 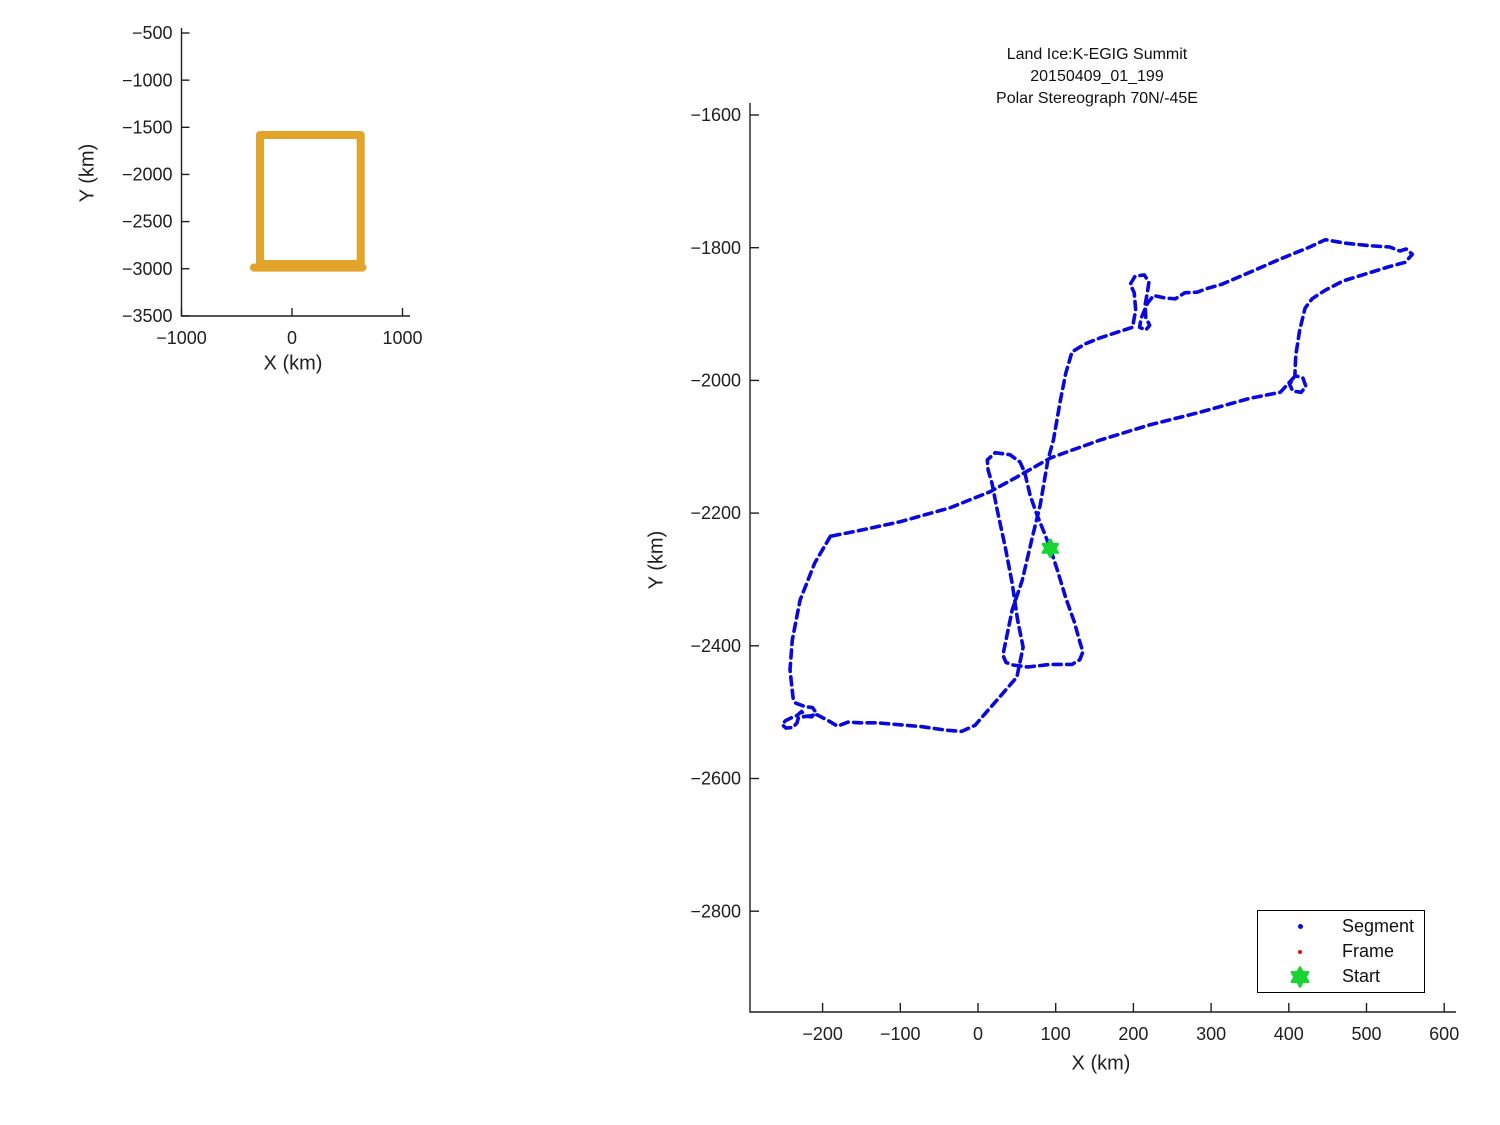 What do you see at coordinates (147, 127) in the screenshot?
I see `overview-y-tick-label: −1500` at bounding box center [147, 127].